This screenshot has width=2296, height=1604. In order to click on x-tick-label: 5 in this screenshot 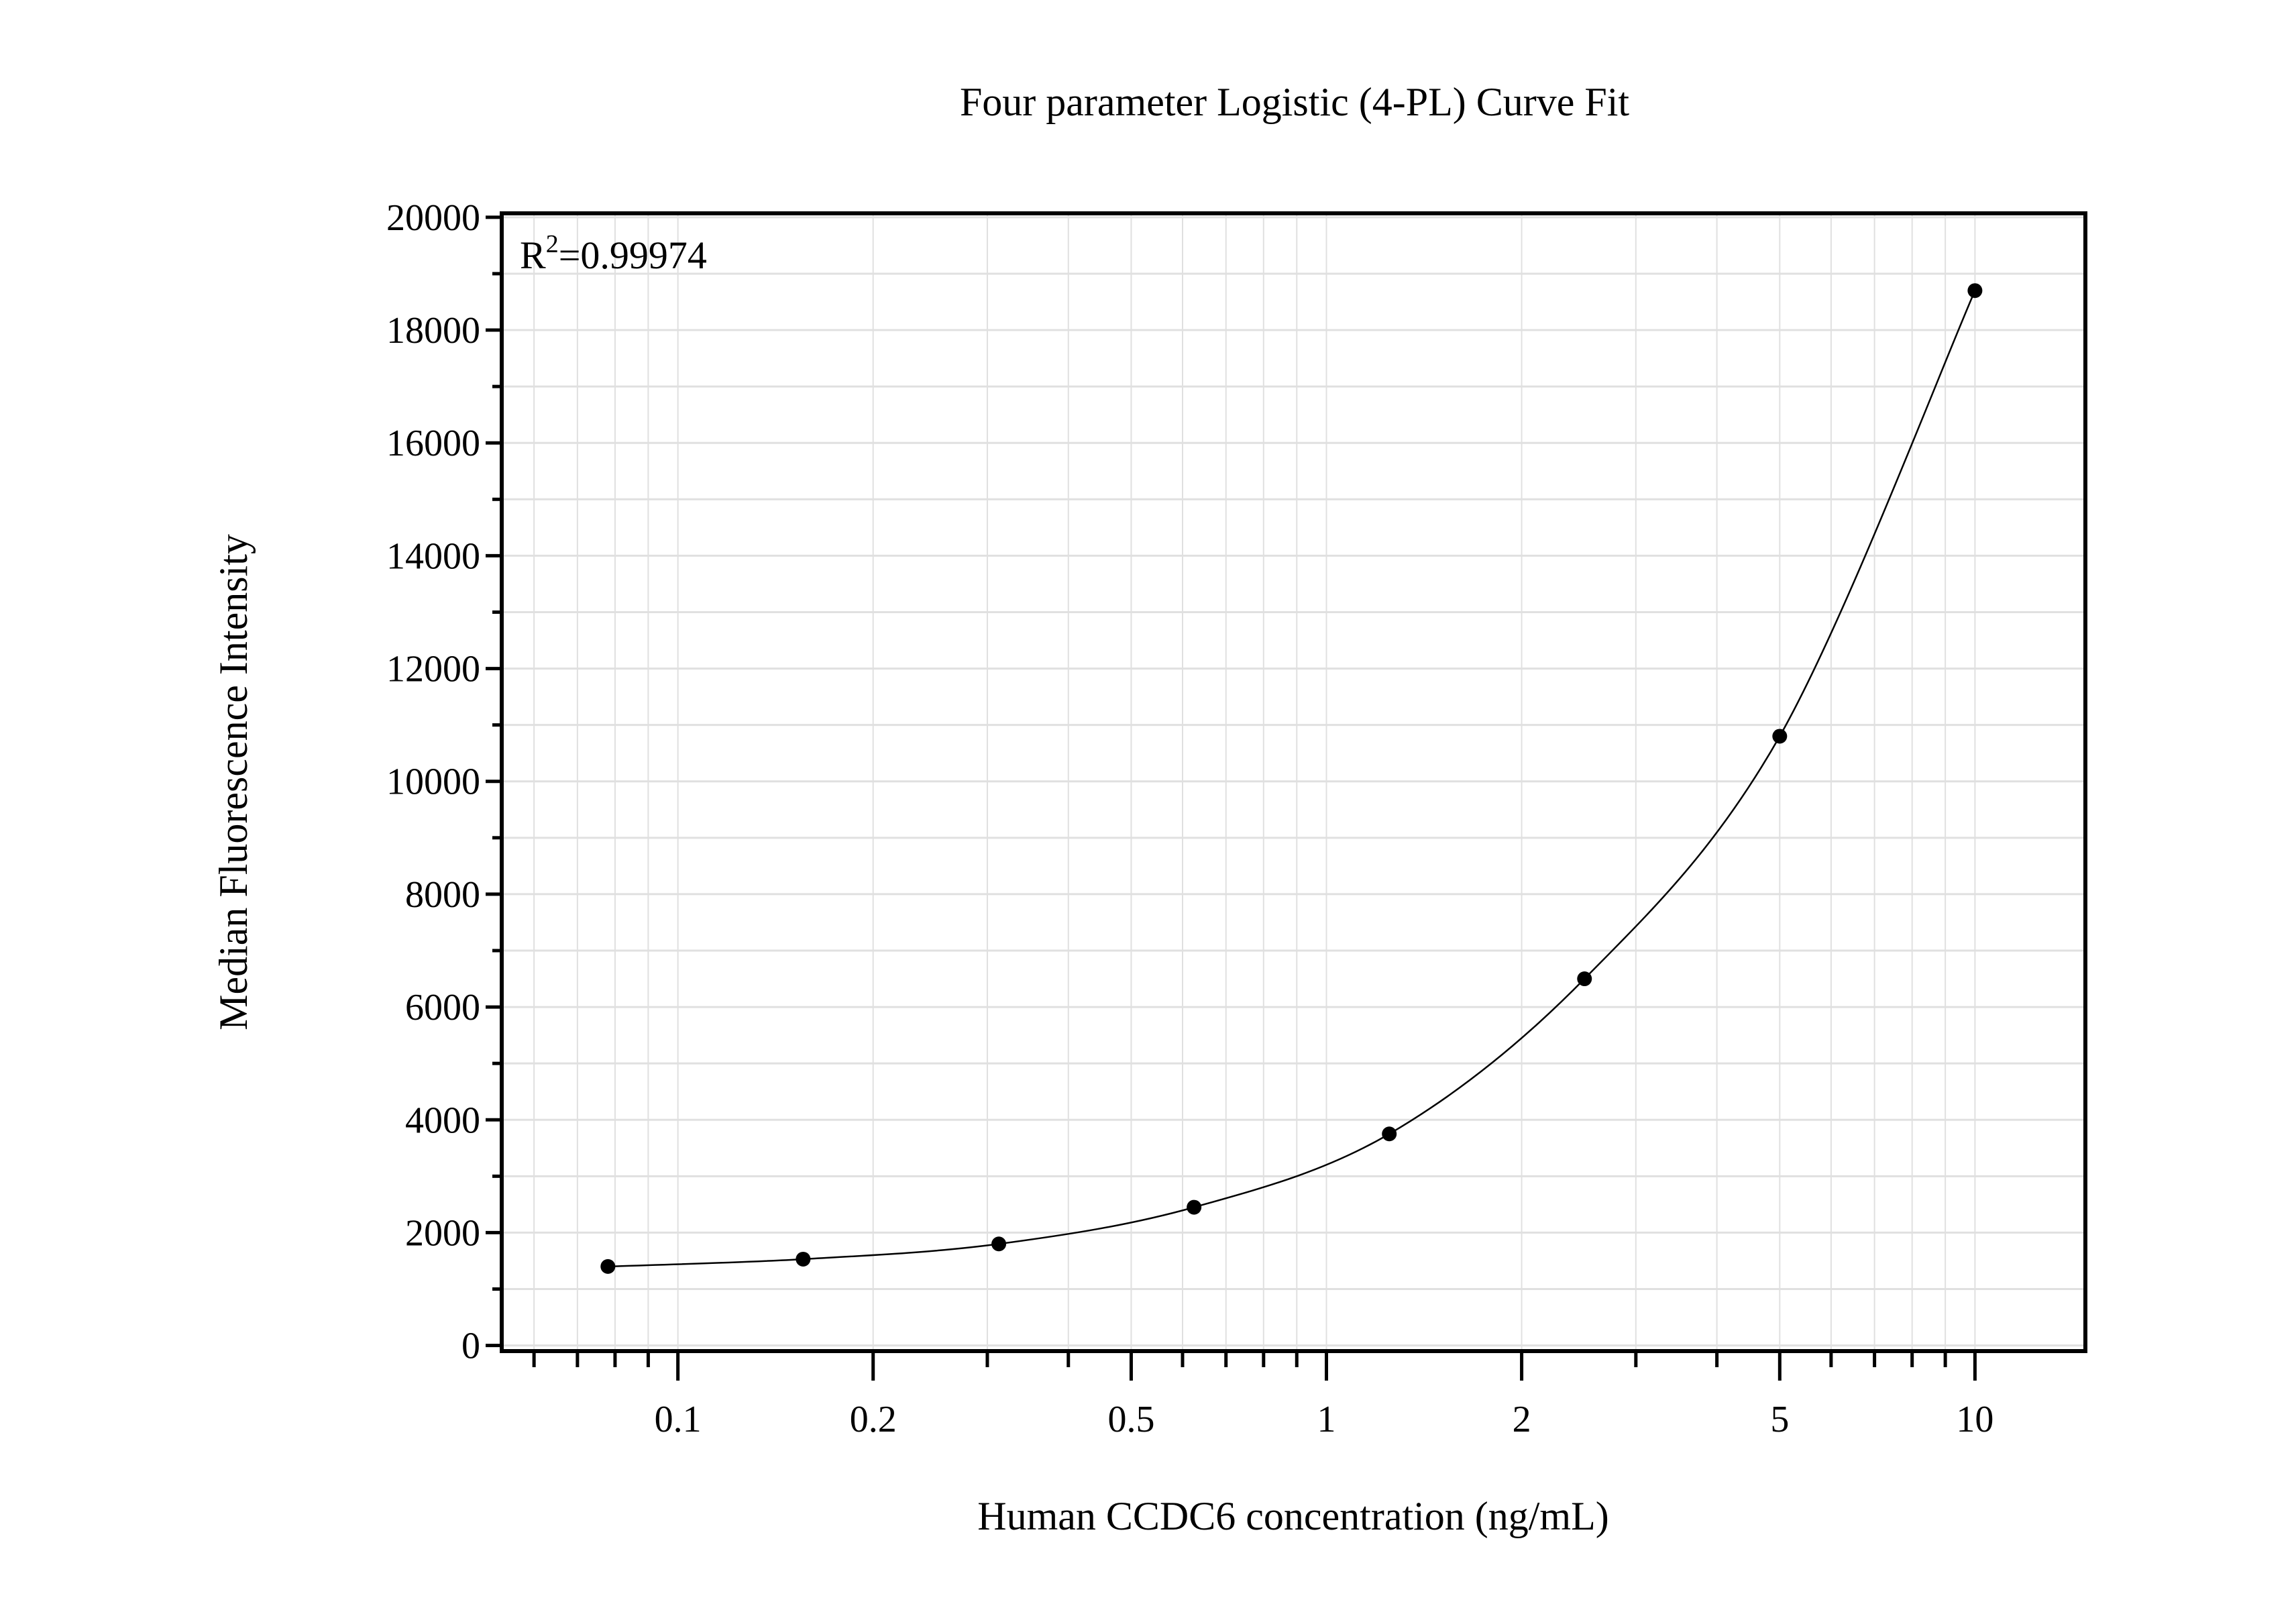, I will do `click(1779, 1420)`.